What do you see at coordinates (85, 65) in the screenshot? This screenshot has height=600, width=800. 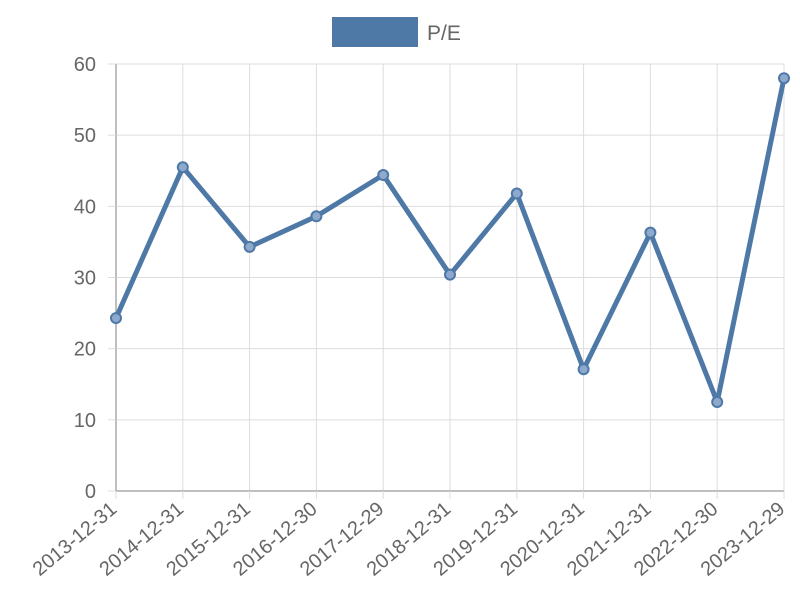 I see `y-tick-label: 60` at bounding box center [85, 65].